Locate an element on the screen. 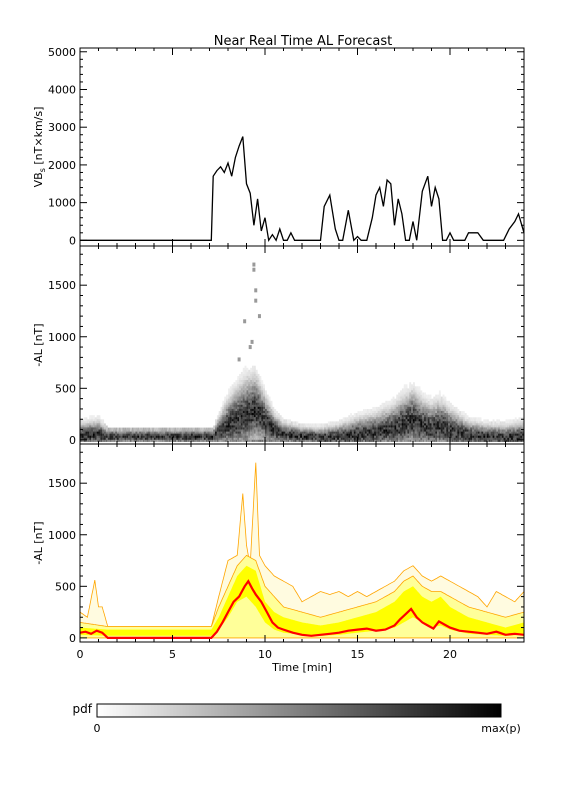 The height and width of the screenshot is (792, 576). y-tick-label: 1000 is located at coordinates (62, 203).